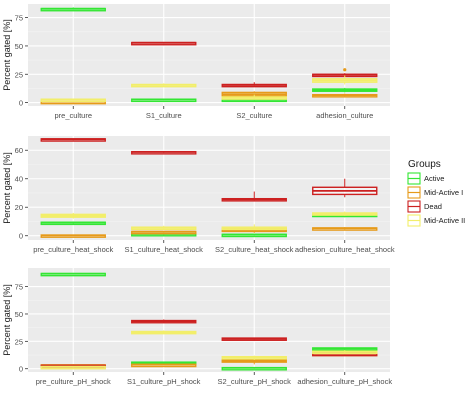  Describe the element at coordinates (255, 381) in the screenshot. I see `x-tick-label: S2_culture_pH_shock` at that location.